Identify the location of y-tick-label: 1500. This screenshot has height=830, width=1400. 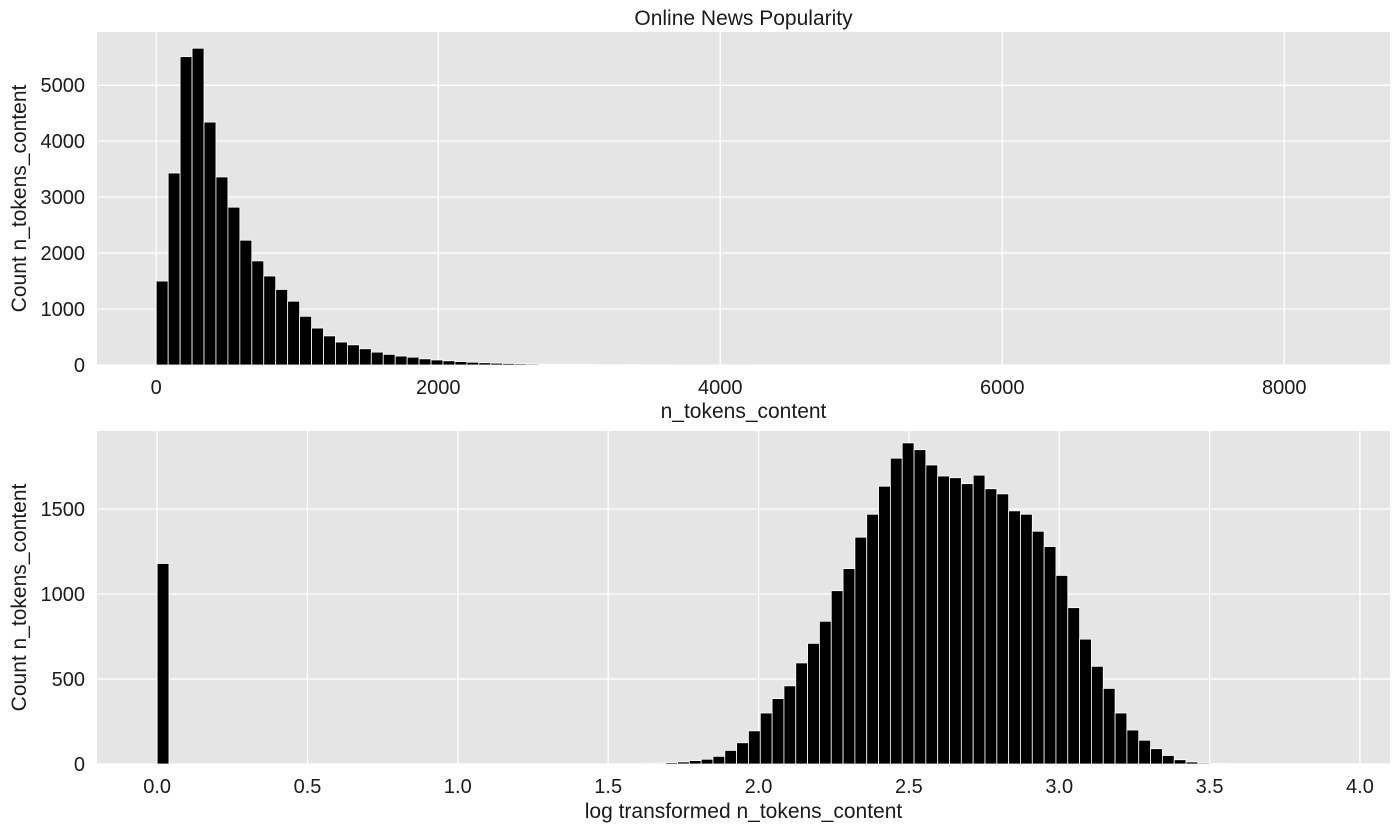
(63, 510).